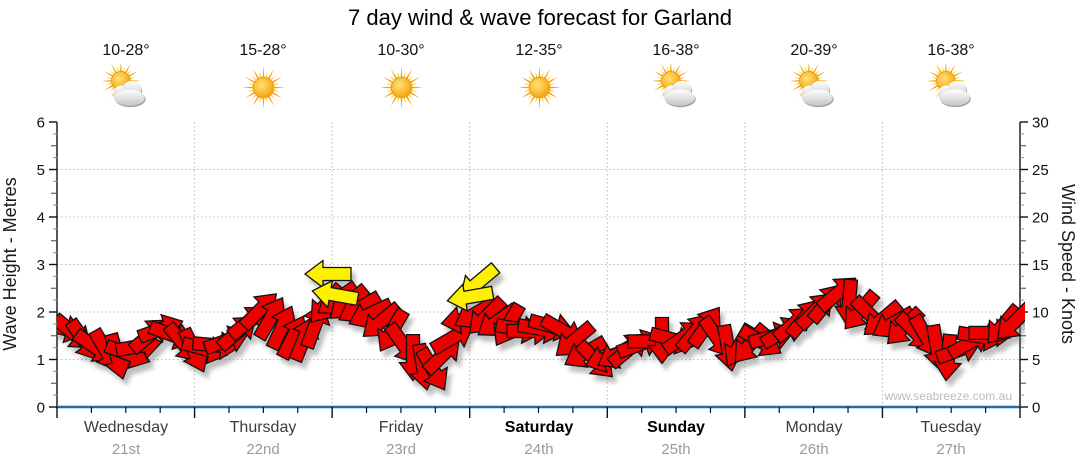 This screenshot has height=475, width=1080. Describe the element at coordinates (41, 170) in the screenshot. I see `wave-axis-tick: 5` at that location.